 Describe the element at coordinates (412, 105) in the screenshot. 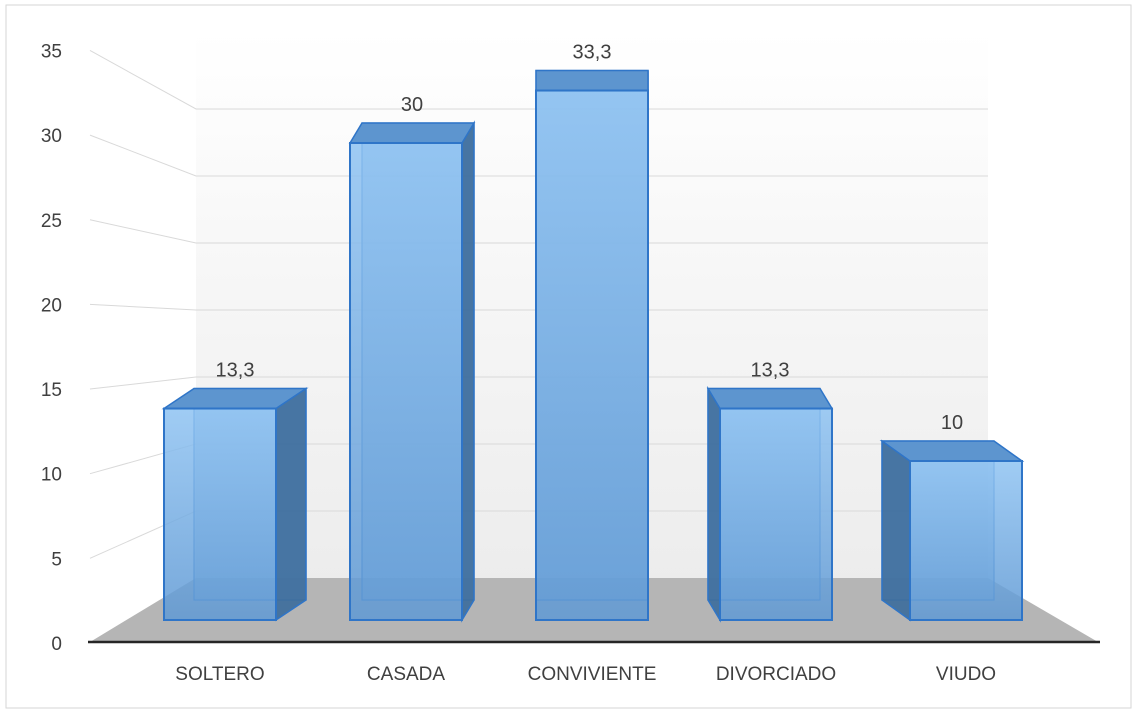

I see `data-label: 30` at that location.